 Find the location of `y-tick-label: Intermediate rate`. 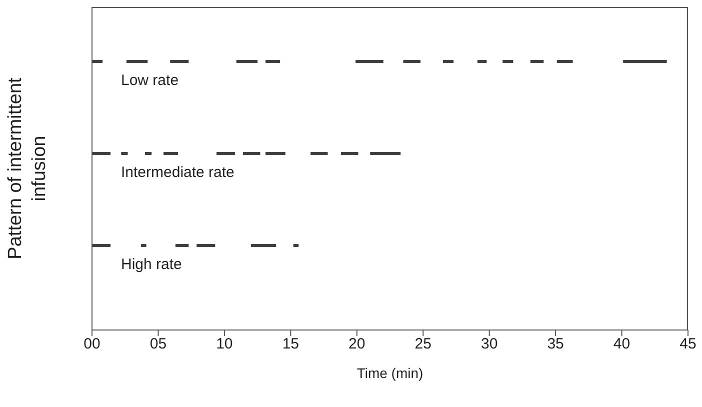

y-tick-label: Intermediate rate is located at coordinates (177, 172).